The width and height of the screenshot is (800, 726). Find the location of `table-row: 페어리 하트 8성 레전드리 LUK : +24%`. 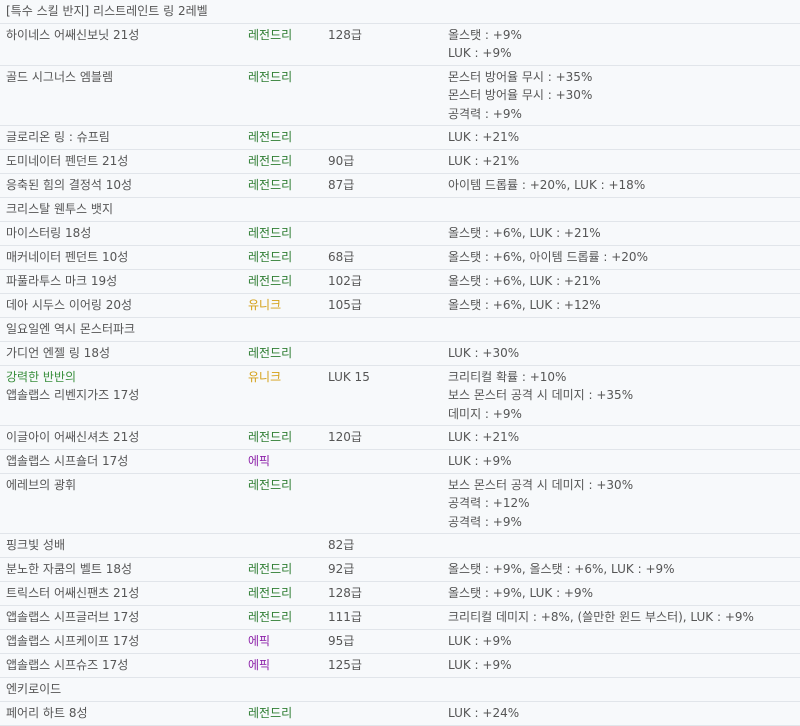

table-row: 페어리 하트 8성 레전드리 LUK : +24% is located at coordinates (400, 713).